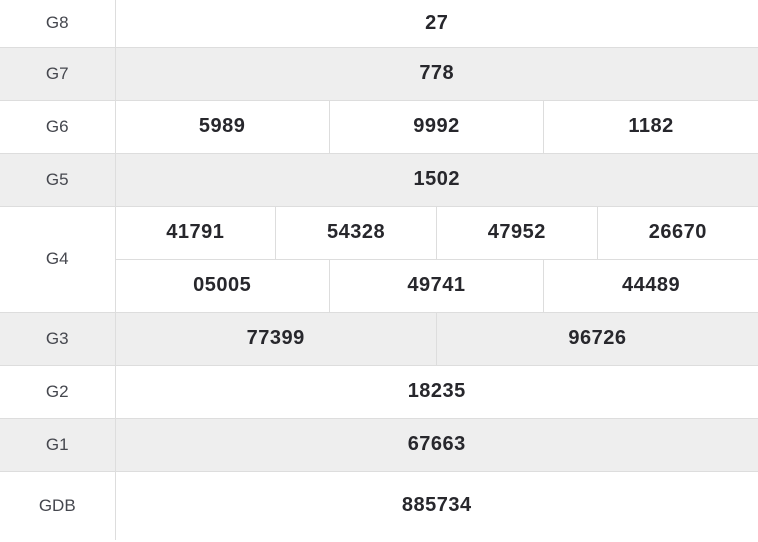 The height and width of the screenshot is (542, 758). What do you see at coordinates (650, 285) in the screenshot?
I see `prize-value: 44489` at bounding box center [650, 285].